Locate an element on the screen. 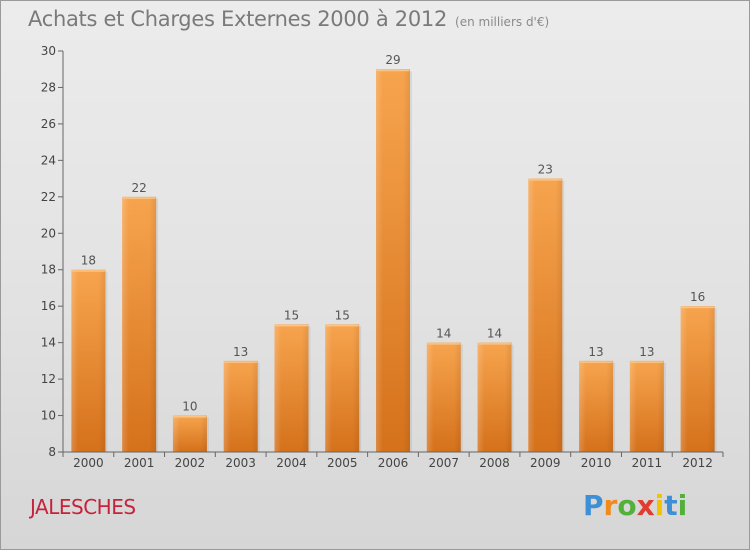  logo-letter: r is located at coordinates (610, 505).